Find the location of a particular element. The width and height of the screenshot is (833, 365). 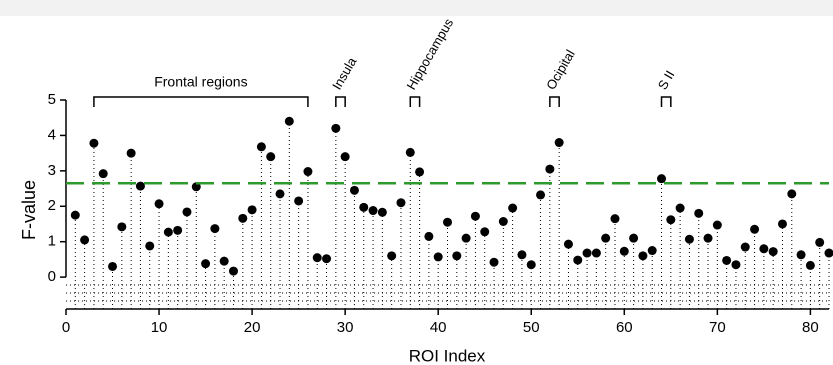

x-tick-label: 40 is located at coordinates (438, 327).